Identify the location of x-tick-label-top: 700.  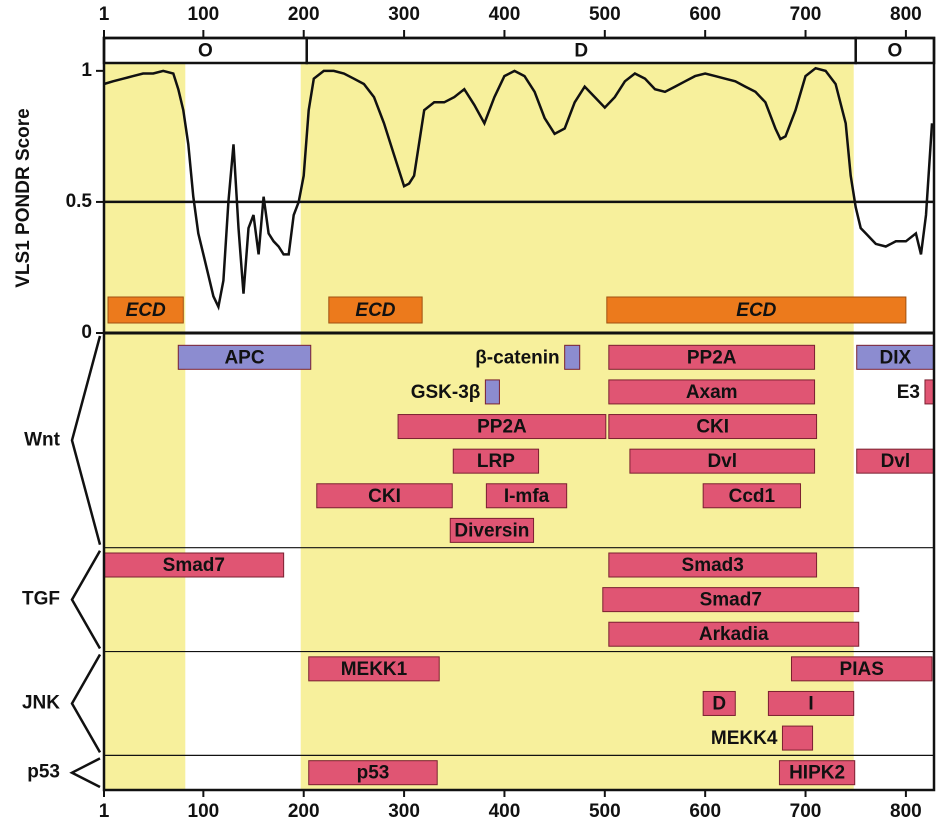
(806, 14).